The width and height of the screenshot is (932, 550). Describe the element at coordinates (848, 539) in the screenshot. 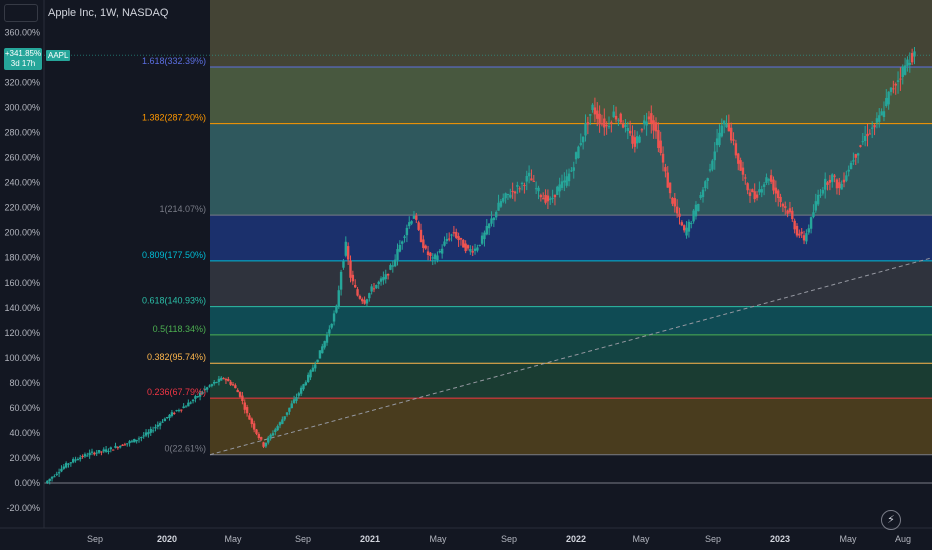

I see `x-tick-label: May` at that location.